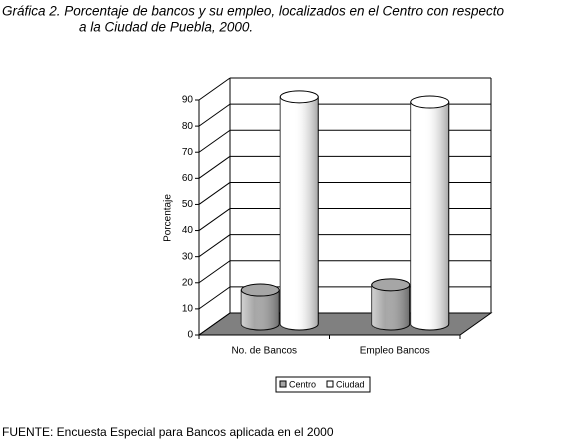 The width and height of the screenshot is (579, 447). I want to click on legend-label: Centro, so click(302, 384).